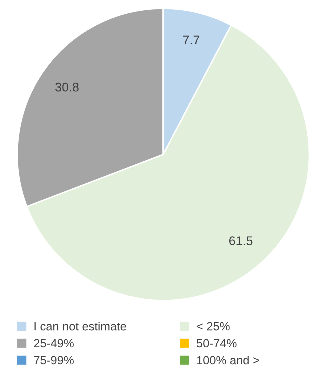 The image size is (327, 382). What do you see at coordinates (213, 326) in the screenshot?
I see `legend-label: < 25%` at bounding box center [213, 326].